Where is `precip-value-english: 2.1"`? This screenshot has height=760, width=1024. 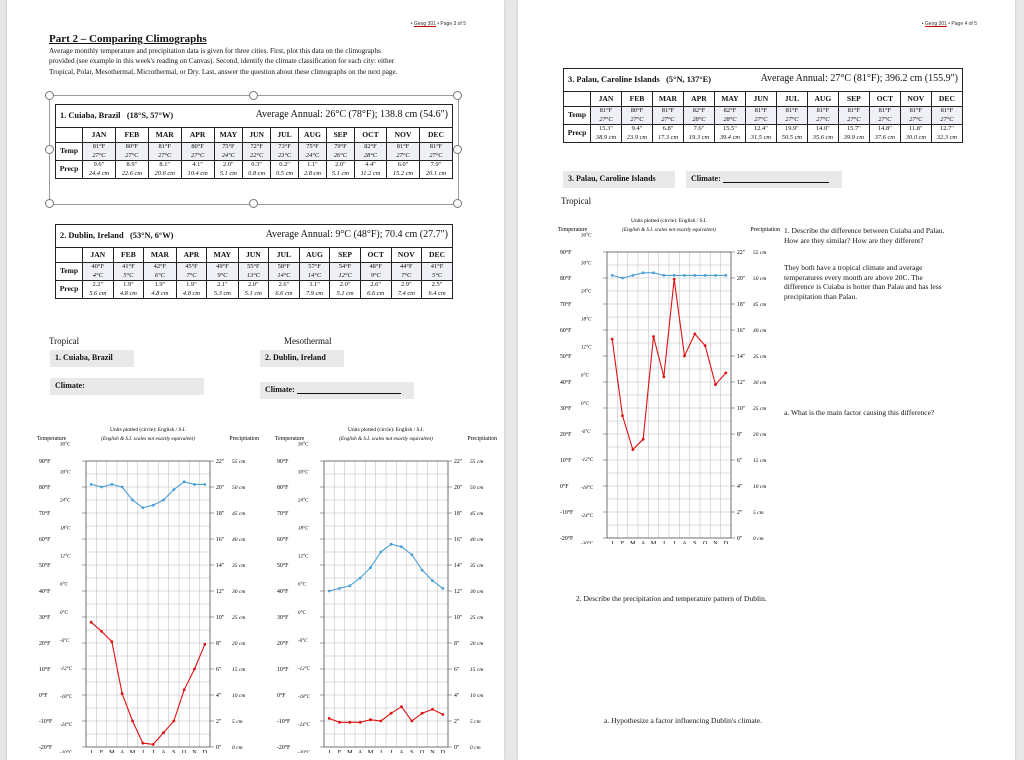
precip-value-english: 2.1" is located at coordinates (222, 285).